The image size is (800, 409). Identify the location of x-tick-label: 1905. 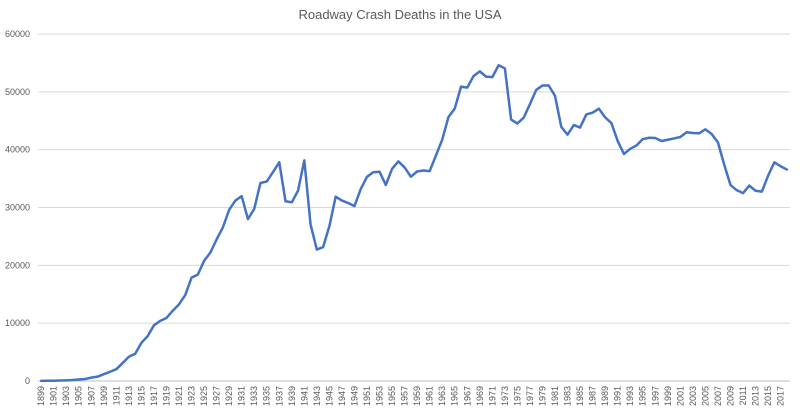
(79, 396).